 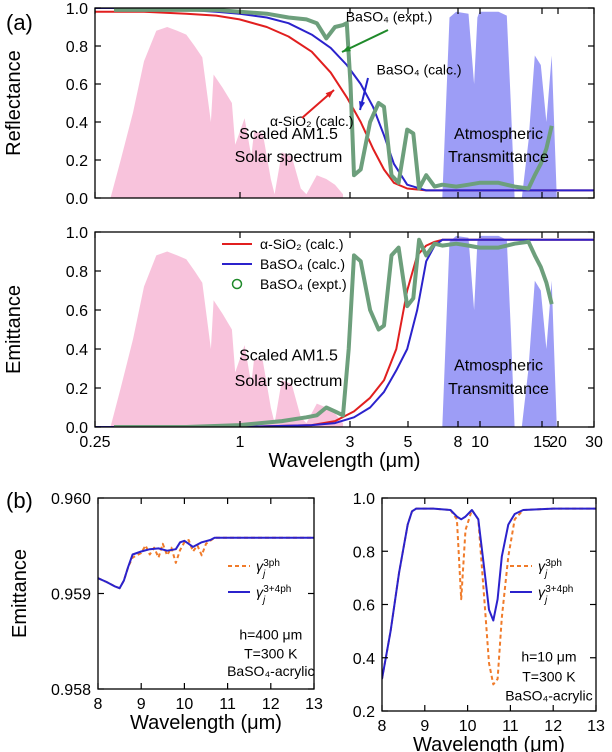 What do you see at coordinates (237, 284) in the screenshot?
I see `legend-marker` at bounding box center [237, 284].